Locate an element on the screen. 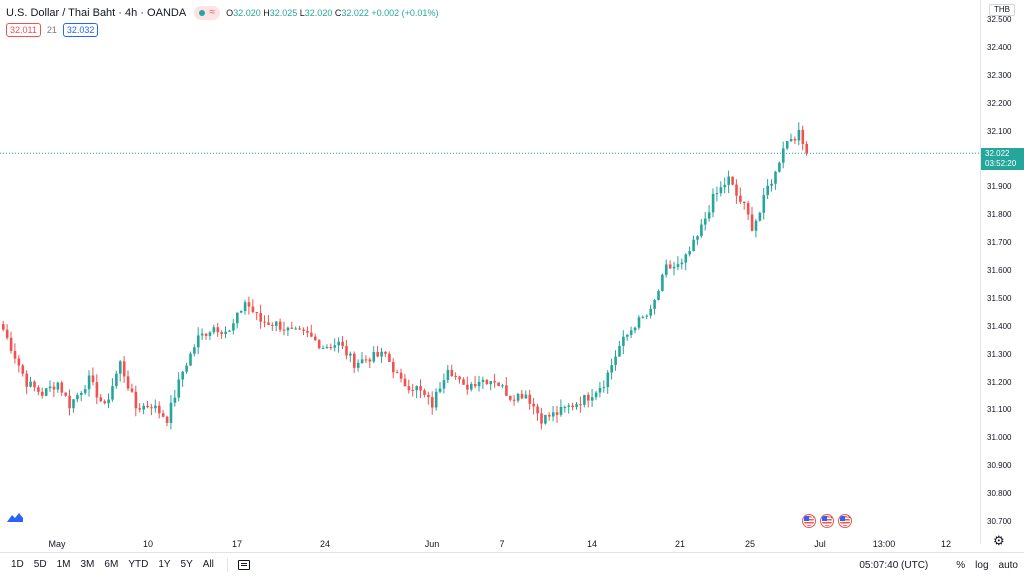 This screenshot has height=576, width=1024. auto-scale-toggle: auto is located at coordinates (1008, 565).